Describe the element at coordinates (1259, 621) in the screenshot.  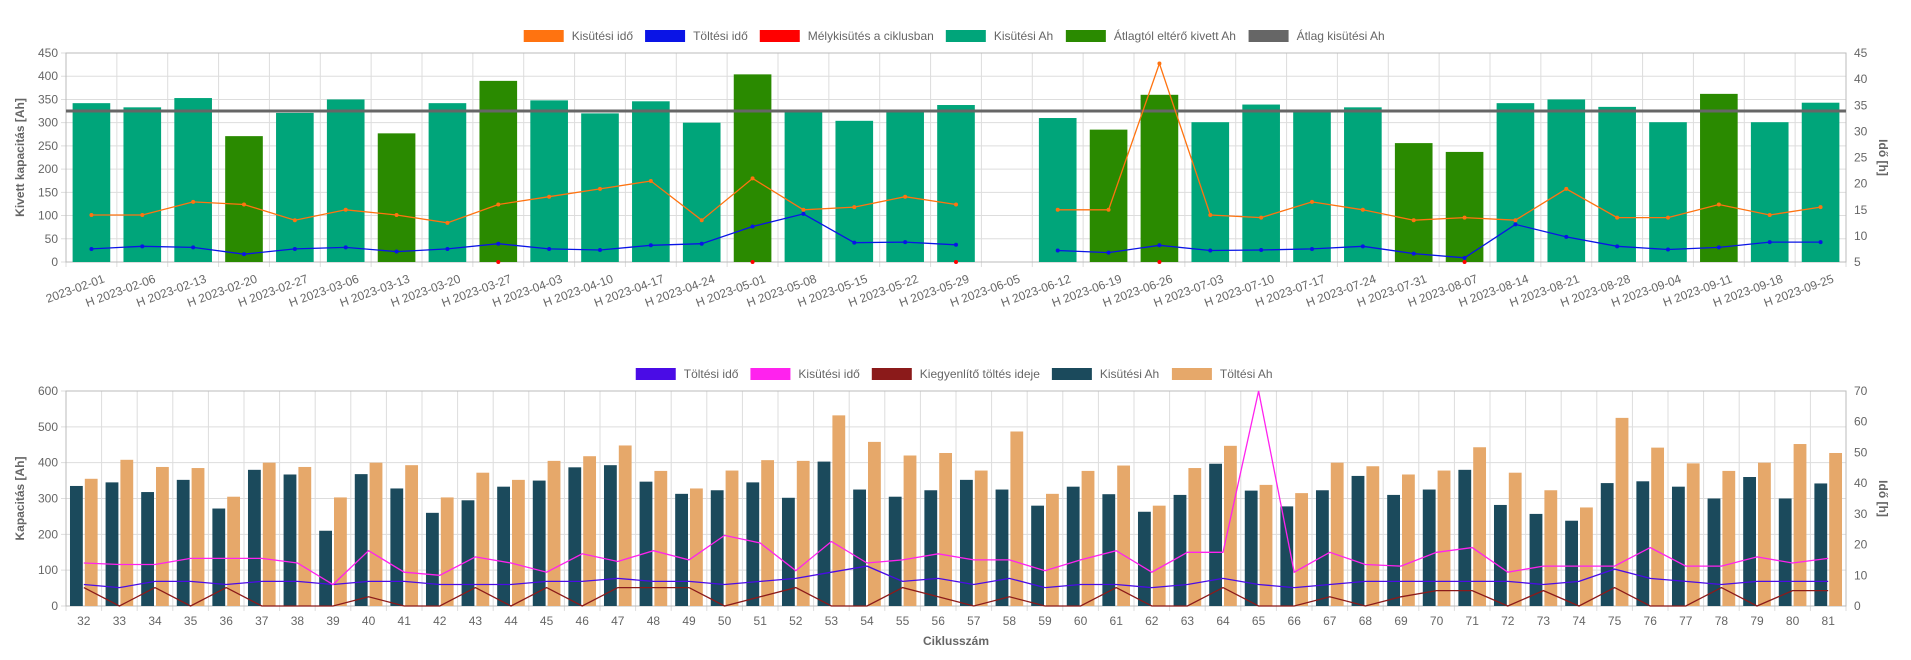
I see `x-tick-label: 65` at that location.